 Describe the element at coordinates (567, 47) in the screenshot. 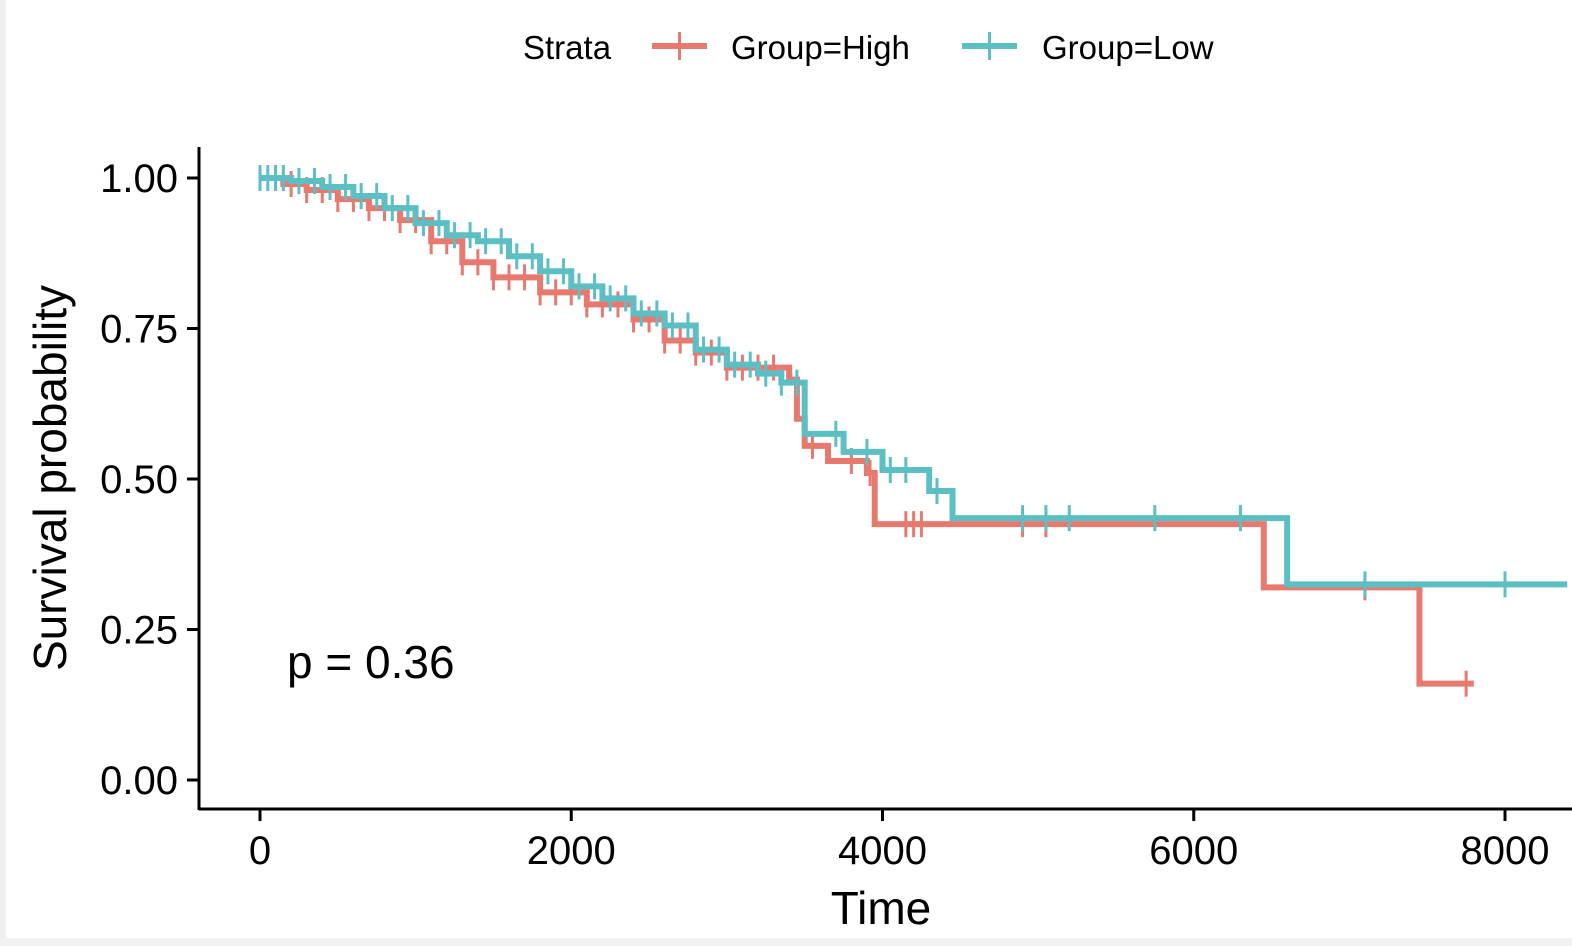

I see `legend-title: Strata` at that location.